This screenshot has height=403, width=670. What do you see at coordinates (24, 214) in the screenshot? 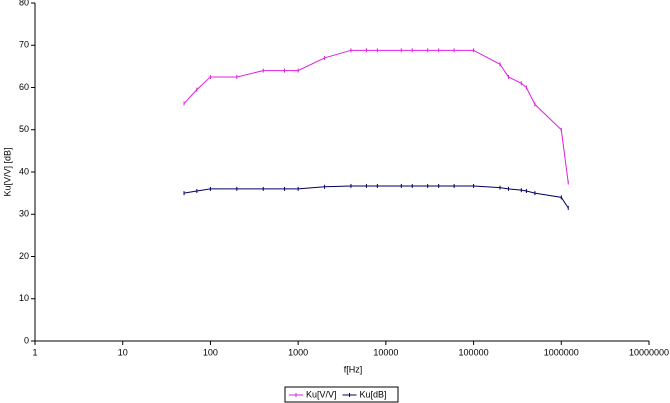
I see `y-tick-label: 30` at bounding box center [24, 214].